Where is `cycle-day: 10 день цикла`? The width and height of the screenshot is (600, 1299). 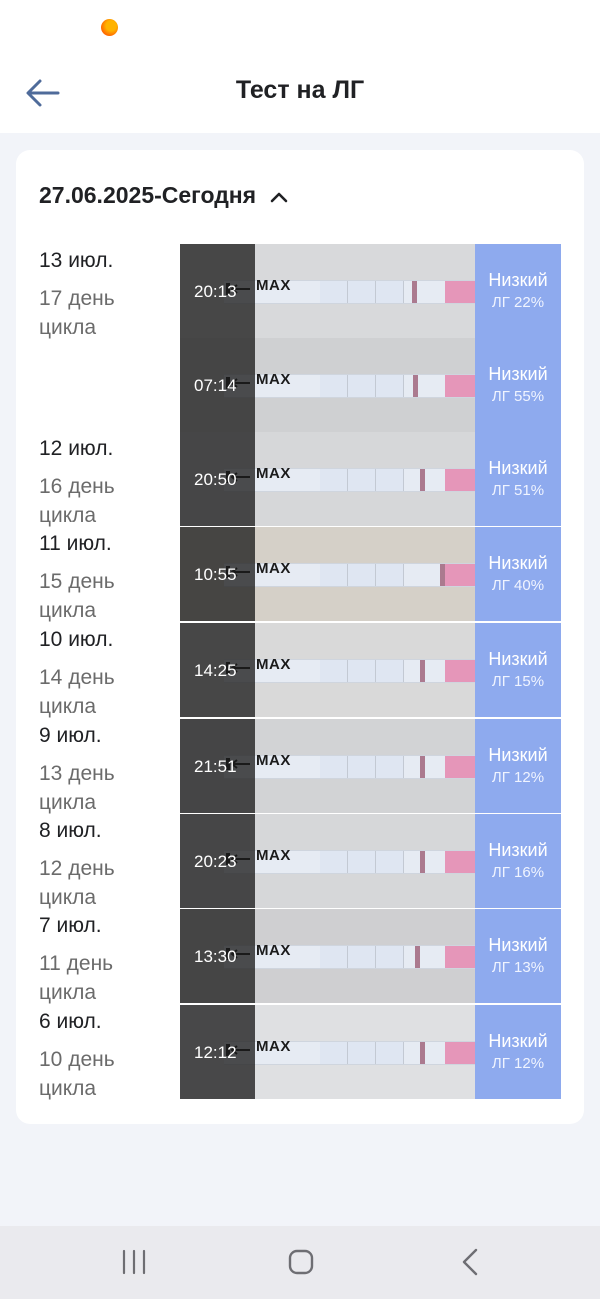
cycle-day: 10 день цикла is located at coordinates (77, 1074).